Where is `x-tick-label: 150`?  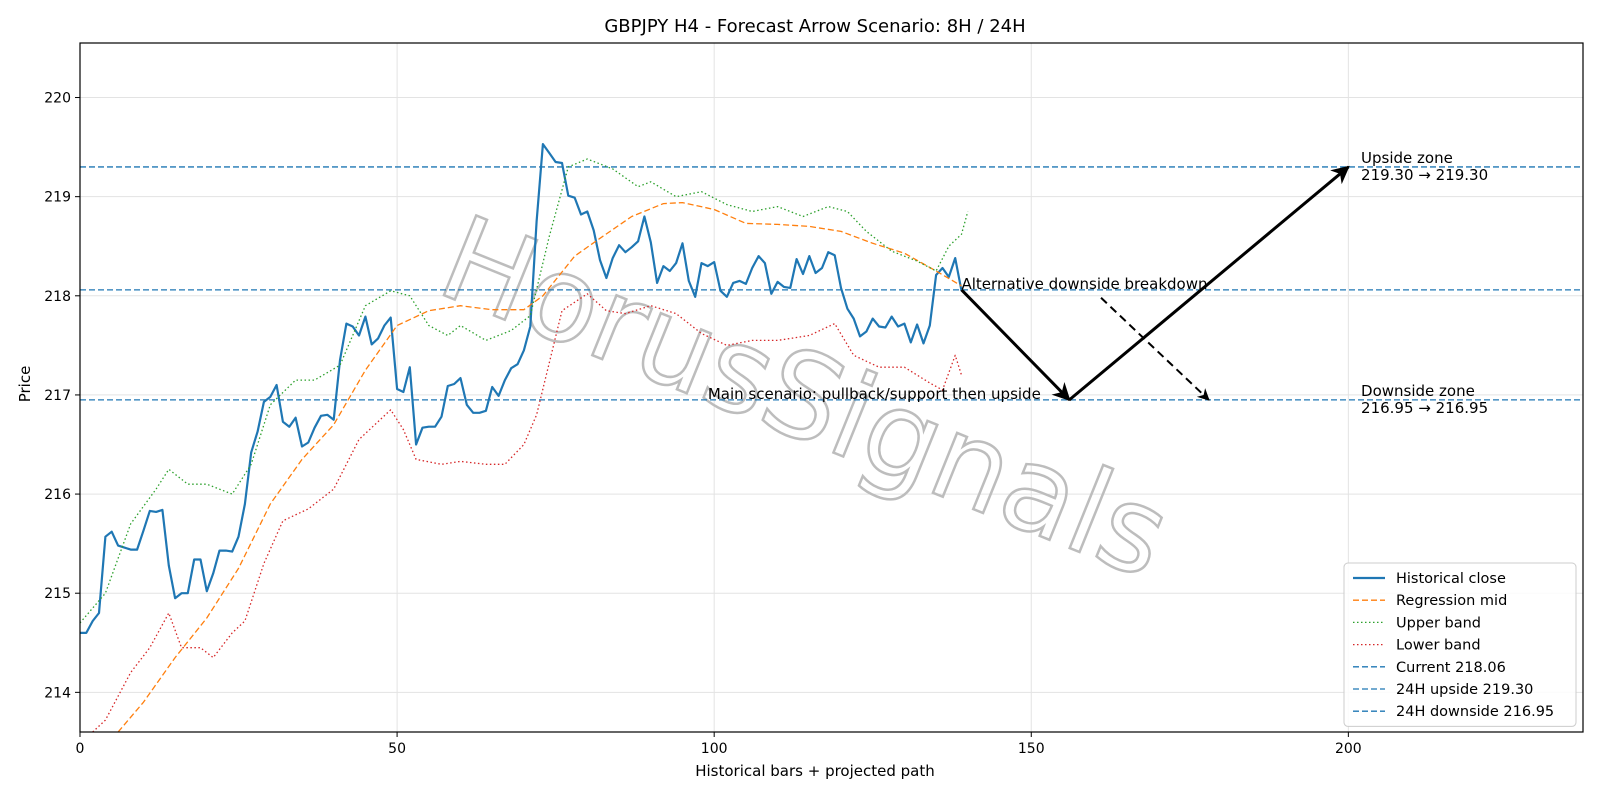 x-tick-label: 150 is located at coordinates (1031, 749).